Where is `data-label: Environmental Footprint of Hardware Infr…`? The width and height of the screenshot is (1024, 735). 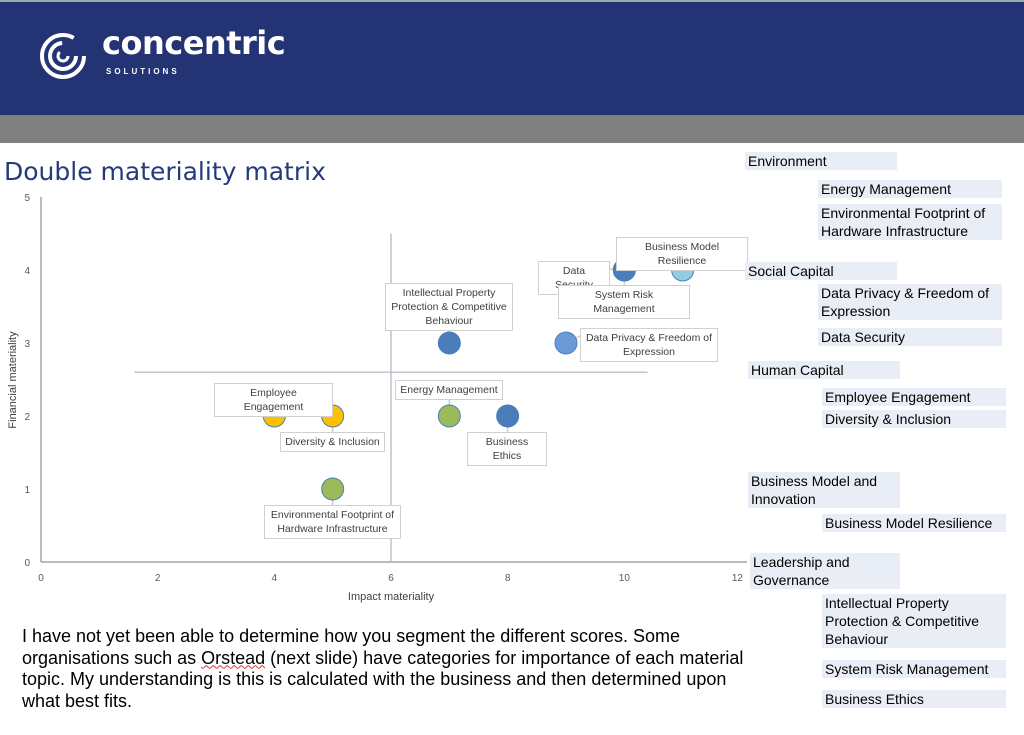
data-label: Environmental Footprint of Hardware Infr… is located at coordinates (332, 522).